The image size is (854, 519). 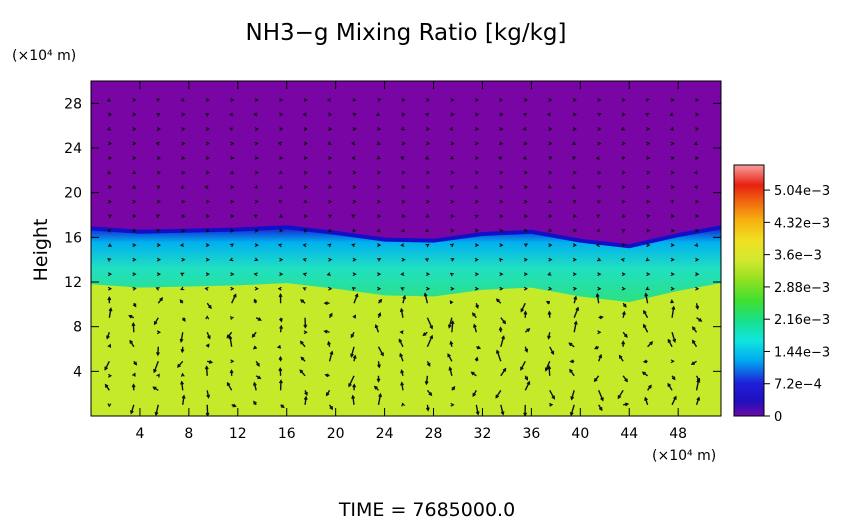 What do you see at coordinates (44, 56) in the screenshot?
I see `y-unit-label: (×10⁴ m)` at bounding box center [44, 56].